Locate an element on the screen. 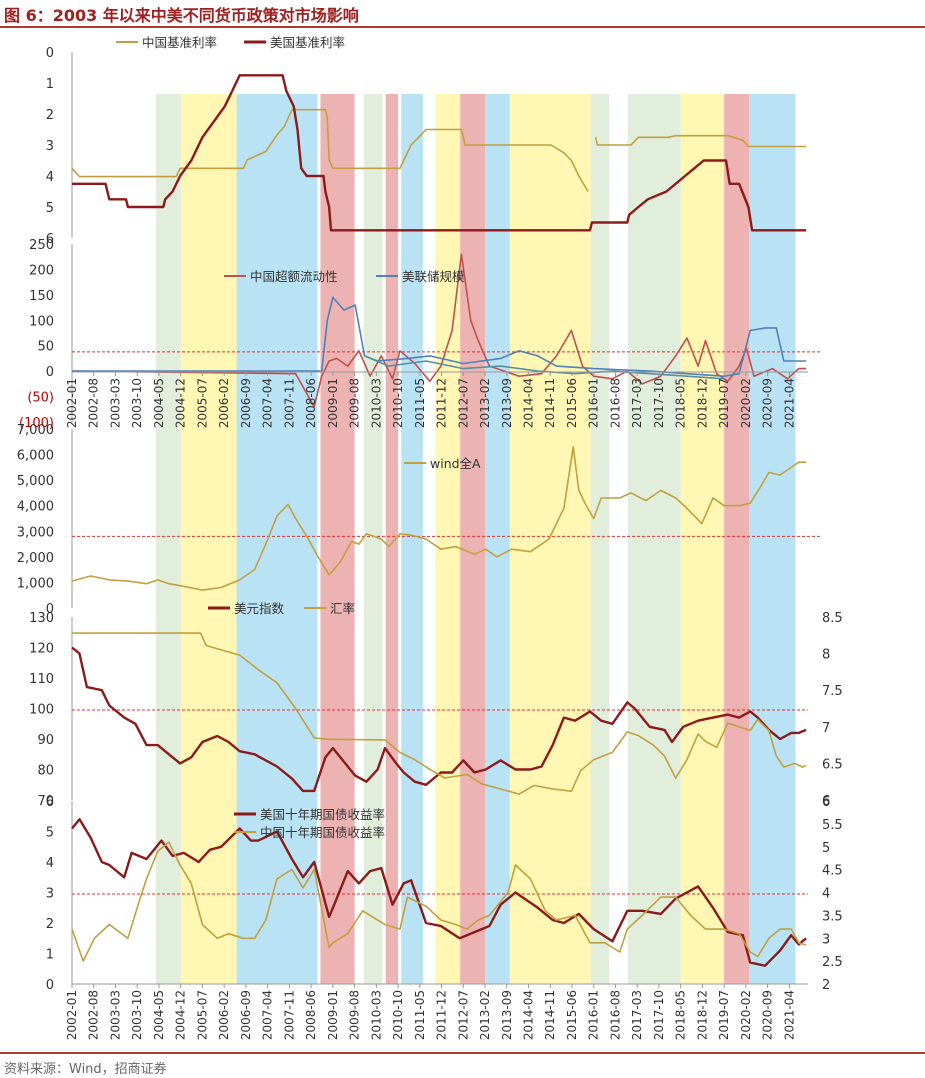 The height and width of the screenshot is (1078, 925). equity-ytick: 7,000 is located at coordinates (35, 430).